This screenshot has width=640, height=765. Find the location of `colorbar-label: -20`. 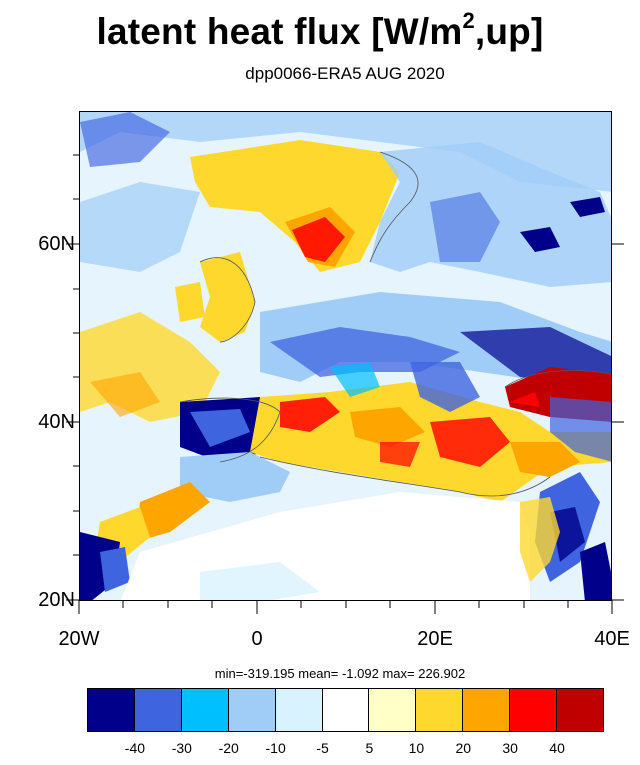

colorbar-label: -20 is located at coordinates (228, 748).